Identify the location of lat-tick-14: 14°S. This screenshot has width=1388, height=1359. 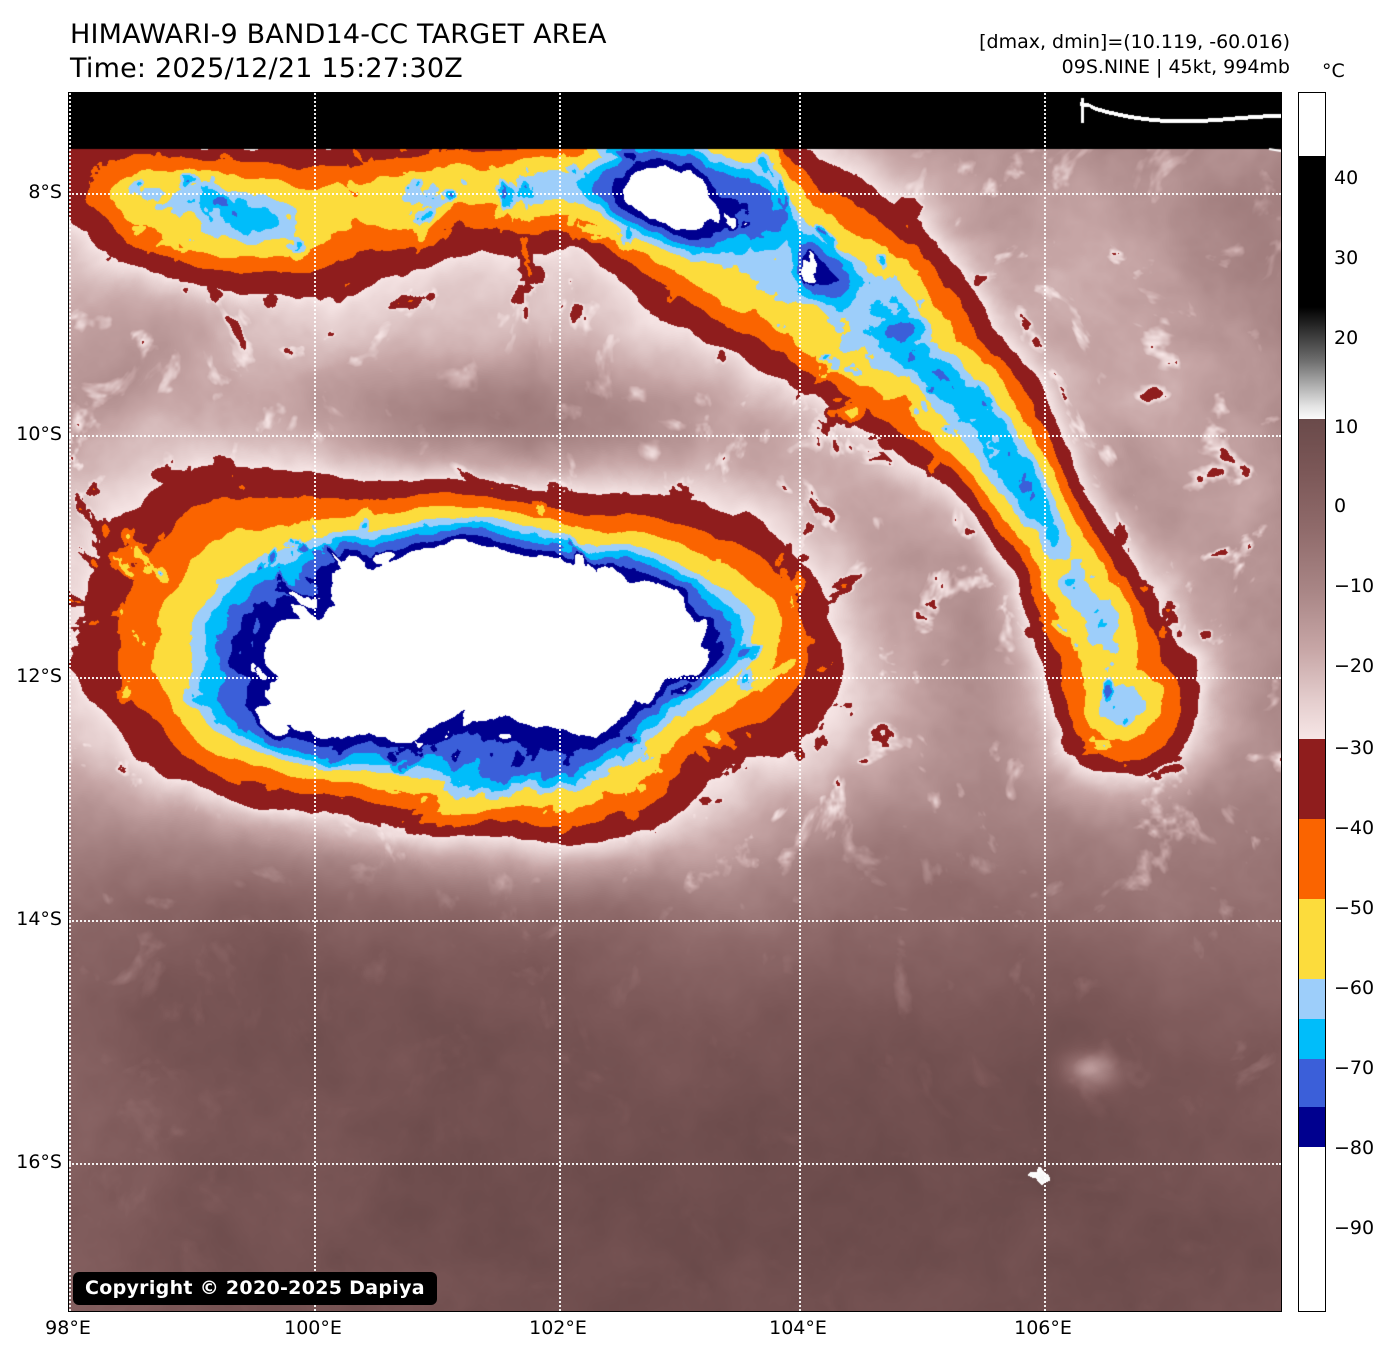
(39, 919).